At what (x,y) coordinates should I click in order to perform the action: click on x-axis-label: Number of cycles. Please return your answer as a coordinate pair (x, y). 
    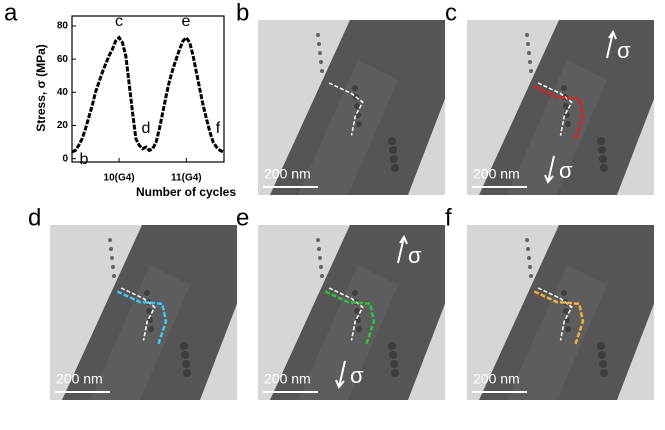
    Looking at the image, I should click on (186, 192).